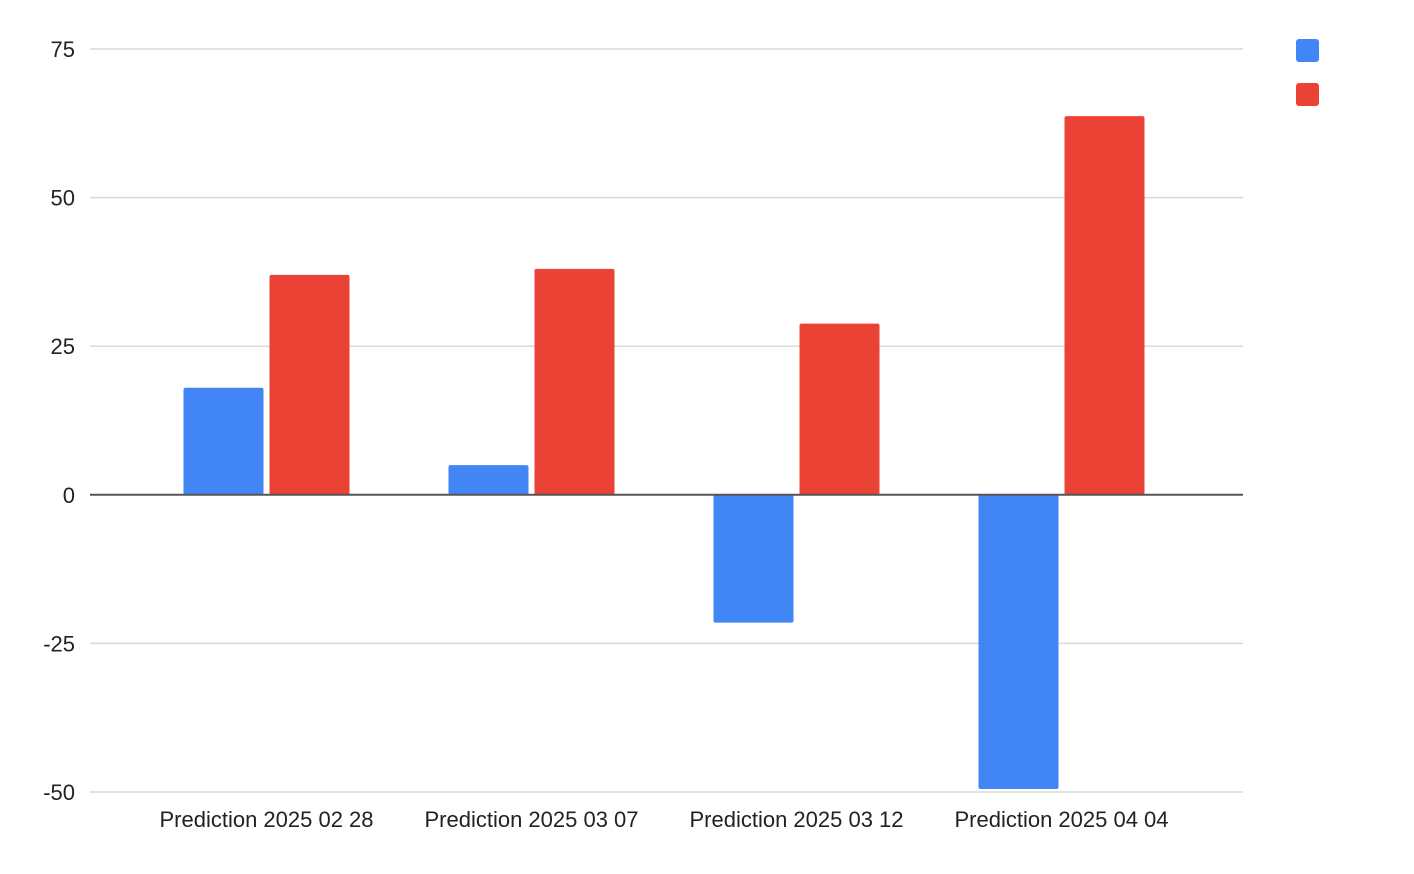  I want to click on y-axis: 75 50 25 0 -25 -50, so click(59, 421).